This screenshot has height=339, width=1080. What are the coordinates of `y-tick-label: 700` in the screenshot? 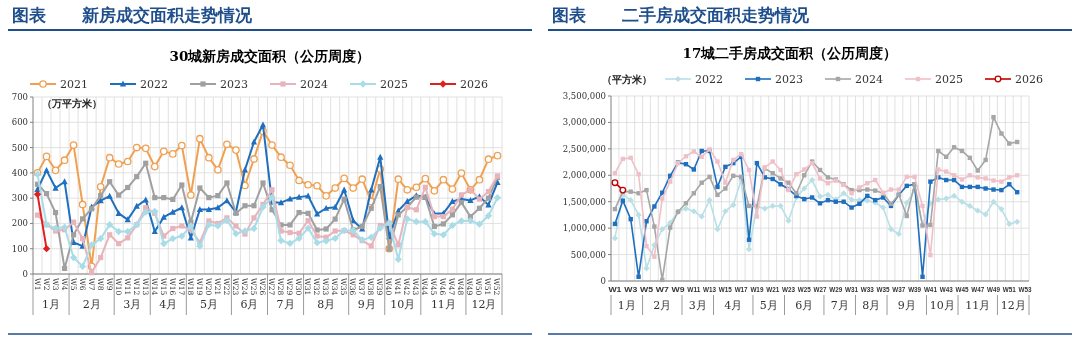 It's located at (19, 97).